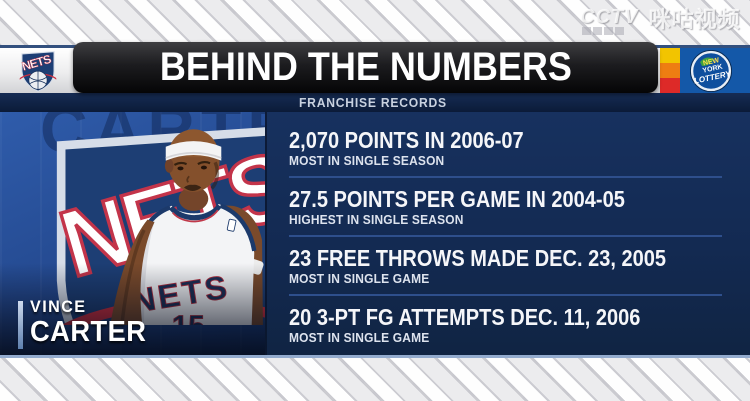 The image size is (750, 401). Describe the element at coordinates (406, 140) in the screenshot. I see `record-headline: 2,070 POINTS IN 2006-07` at that location.